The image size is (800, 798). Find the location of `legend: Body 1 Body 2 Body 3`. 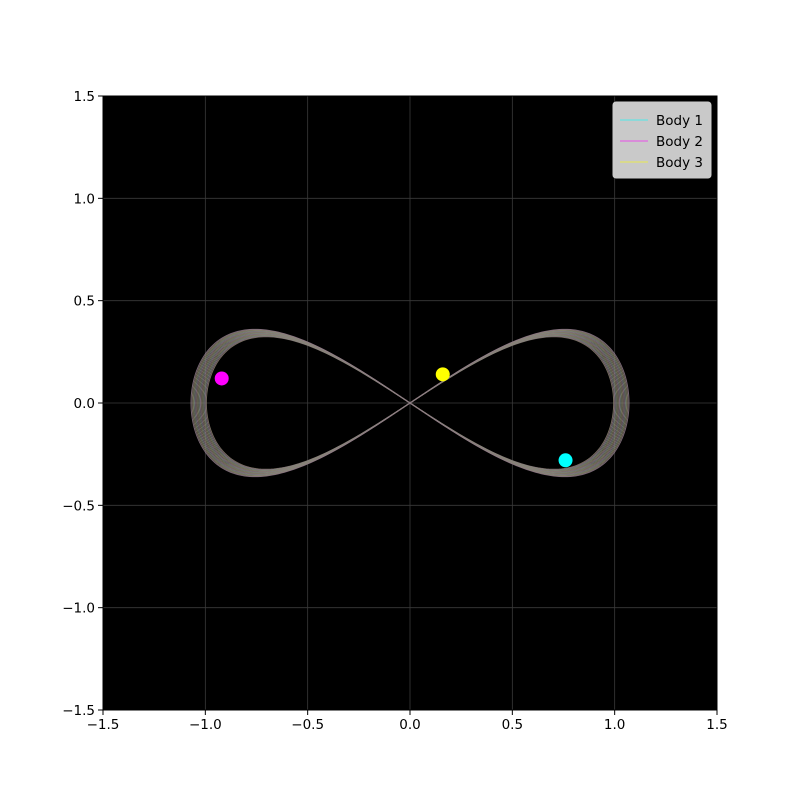

legend: Body 1 Body 2 Body 3 is located at coordinates (662, 140).